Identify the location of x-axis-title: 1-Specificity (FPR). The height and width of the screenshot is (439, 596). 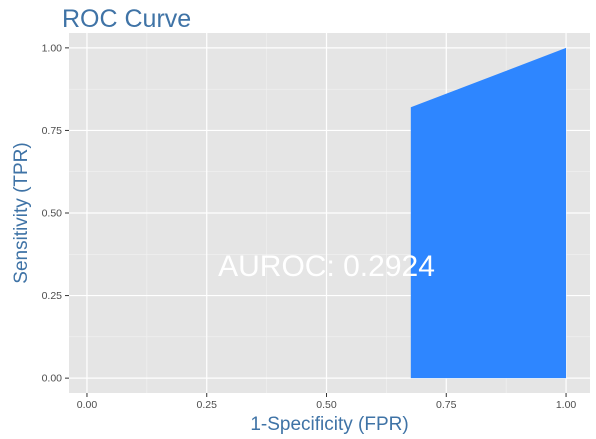
(329, 424).